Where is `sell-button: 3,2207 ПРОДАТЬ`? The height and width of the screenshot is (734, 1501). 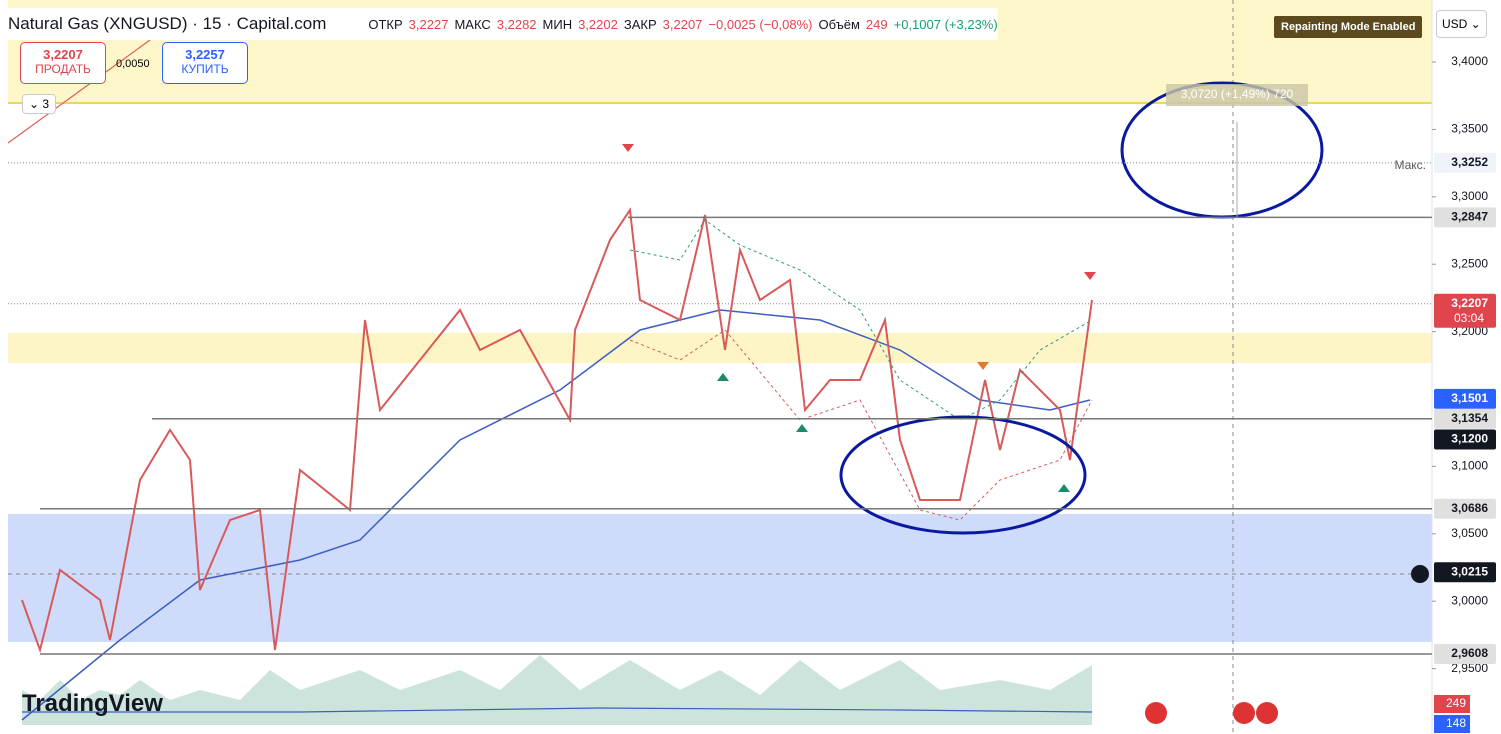 sell-button: 3,2207 ПРОДАТЬ is located at coordinates (63, 63).